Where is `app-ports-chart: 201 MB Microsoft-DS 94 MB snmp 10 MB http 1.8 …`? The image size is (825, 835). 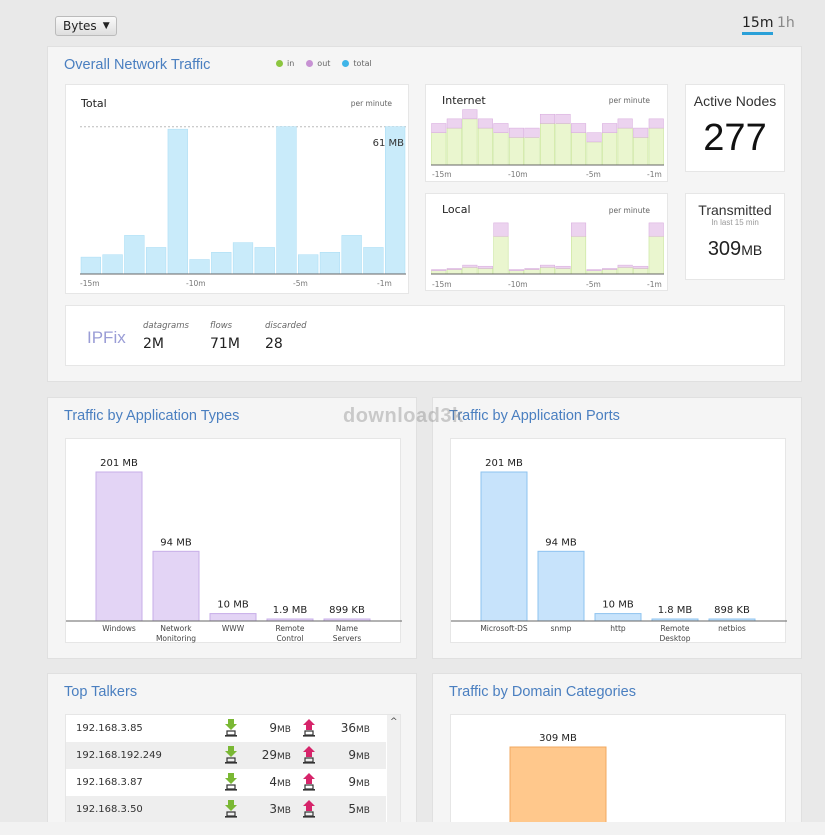 app-ports-chart: 201 MB Microsoft-DS 94 MB snmp 10 MB http 1.8 … is located at coordinates (619, 550).